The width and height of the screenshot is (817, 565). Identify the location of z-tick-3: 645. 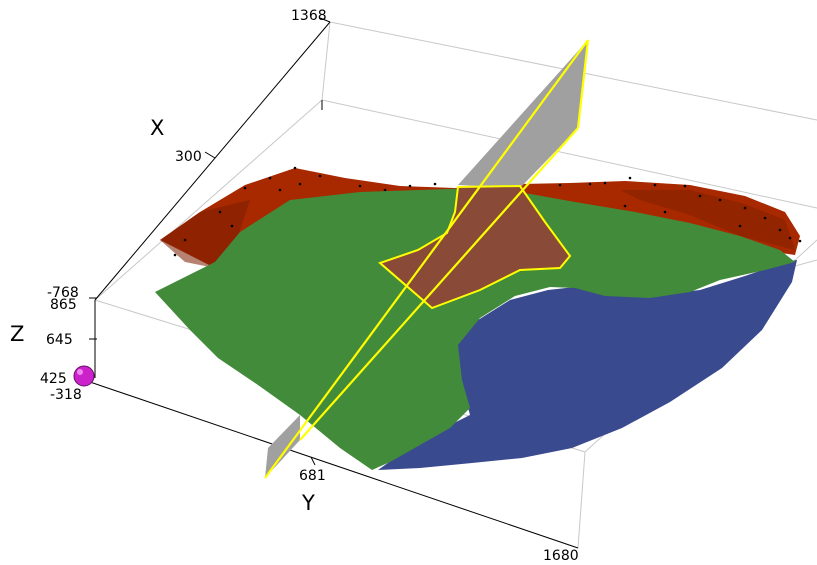
(59, 340).